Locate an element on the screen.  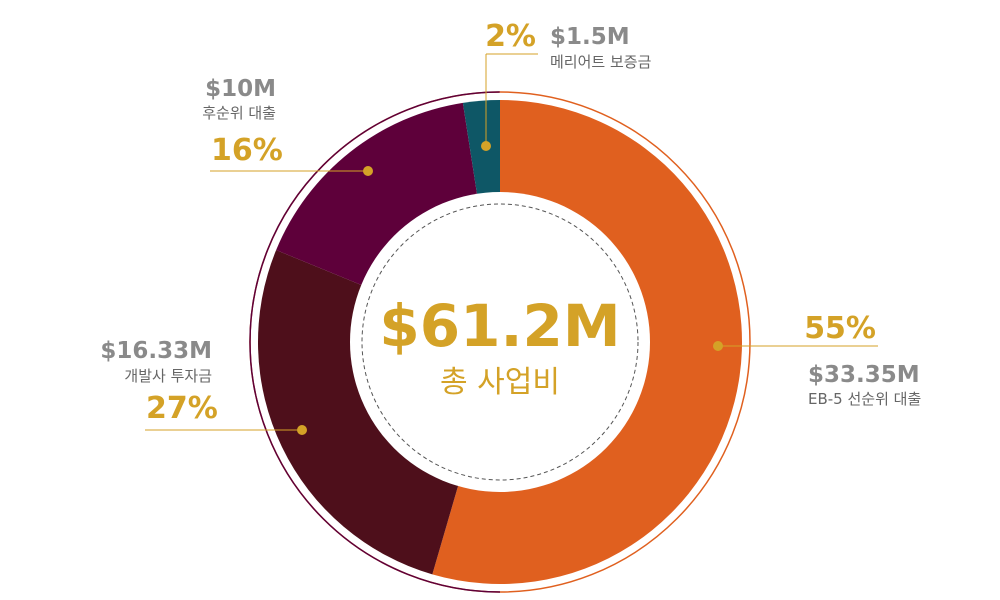
inner-dashed-ring is located at coordinates (500, 342).